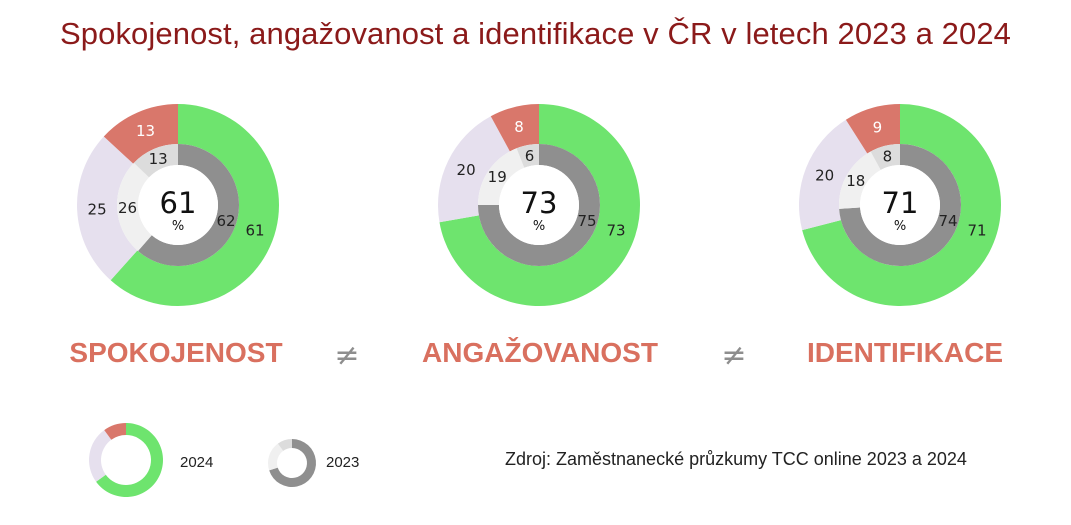 The image size is (1071, 525). I want to click on slice-2024-negative-label: 8, so click(519, 127).